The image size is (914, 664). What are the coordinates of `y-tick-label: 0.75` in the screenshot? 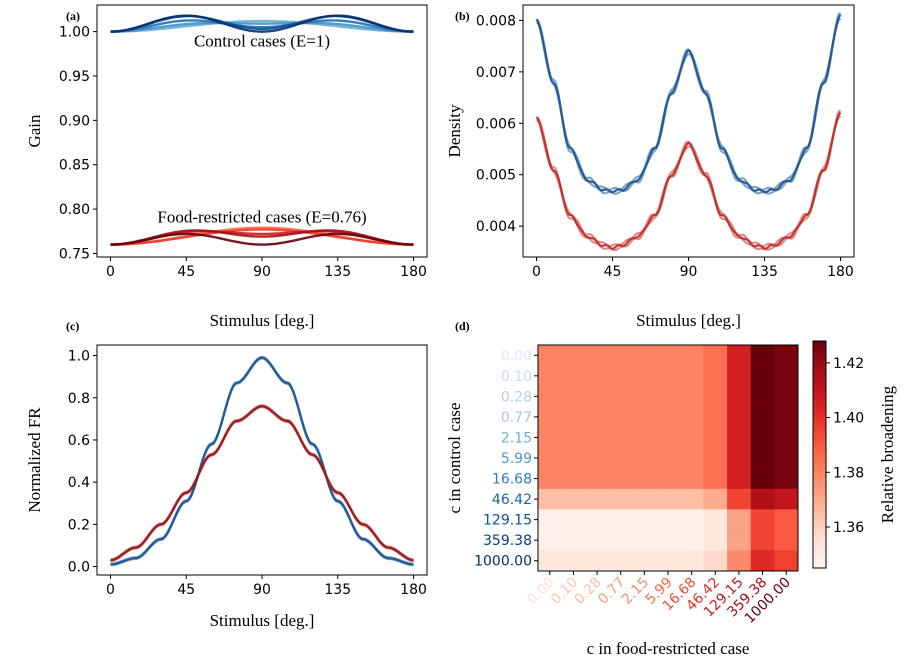 It's located at (74, 254).